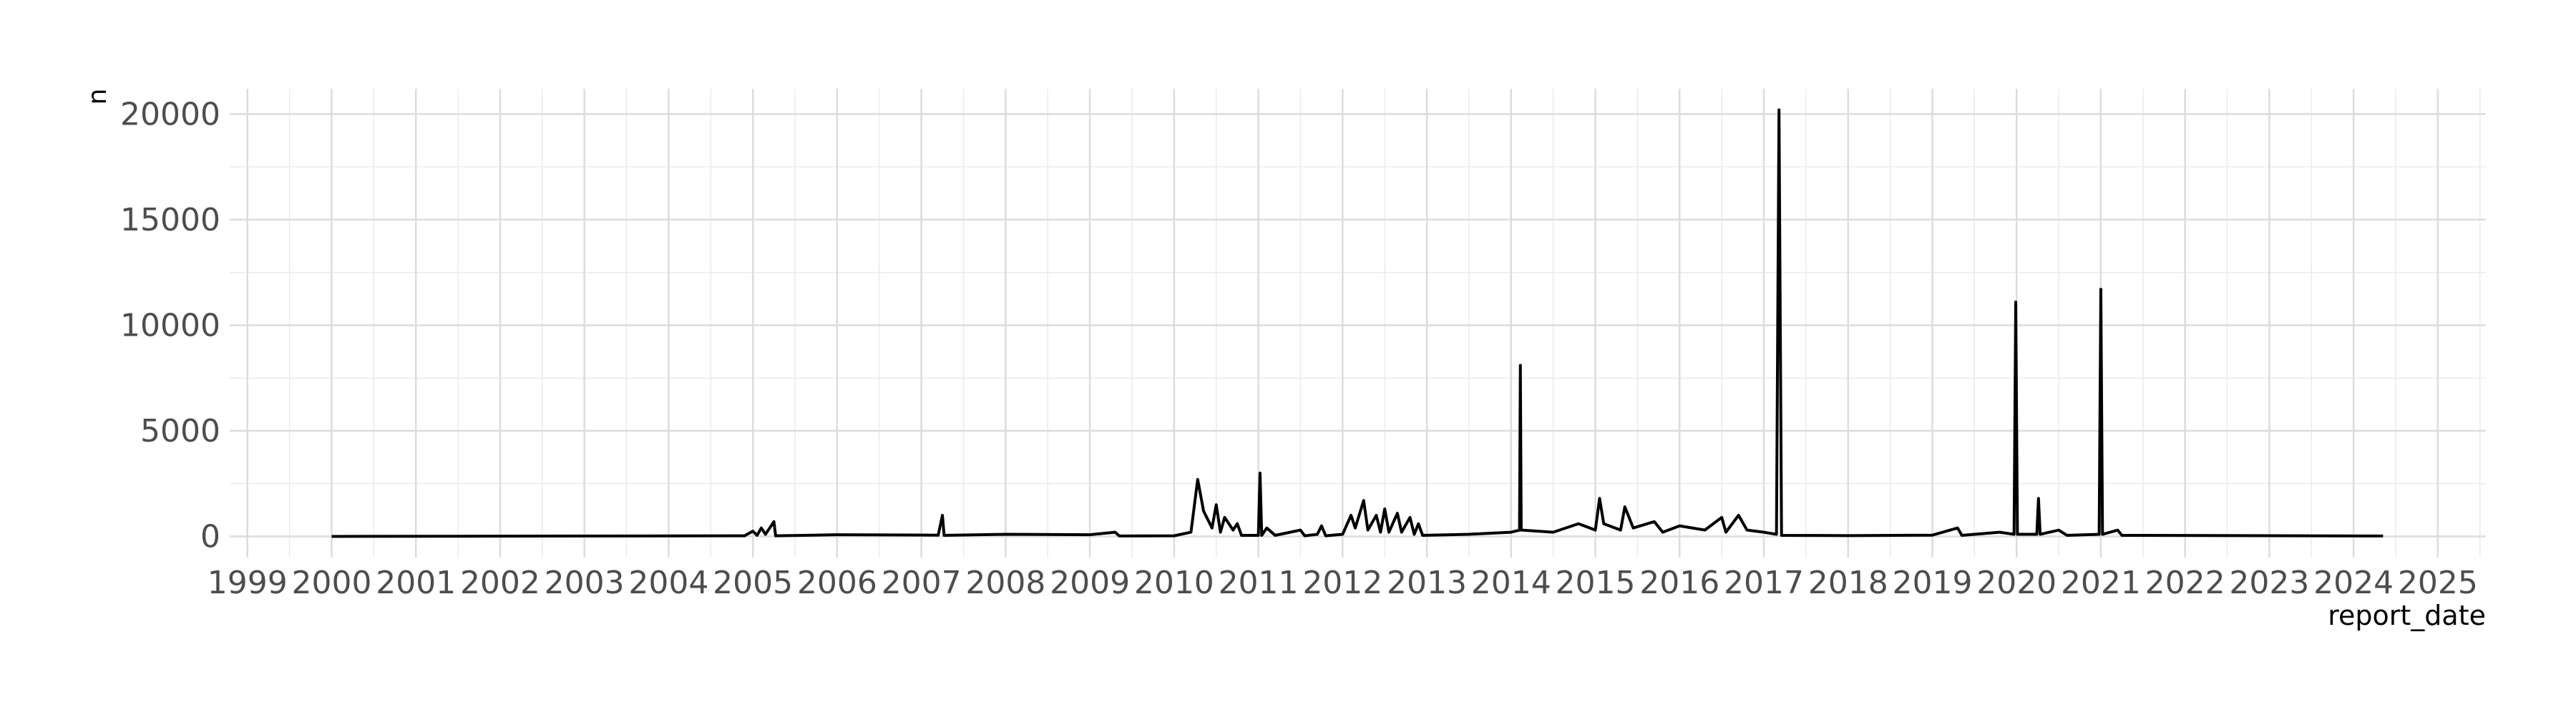 The image size is (2576, 720). I want to click on x-tick-label: 2016, so click(1679, 583).